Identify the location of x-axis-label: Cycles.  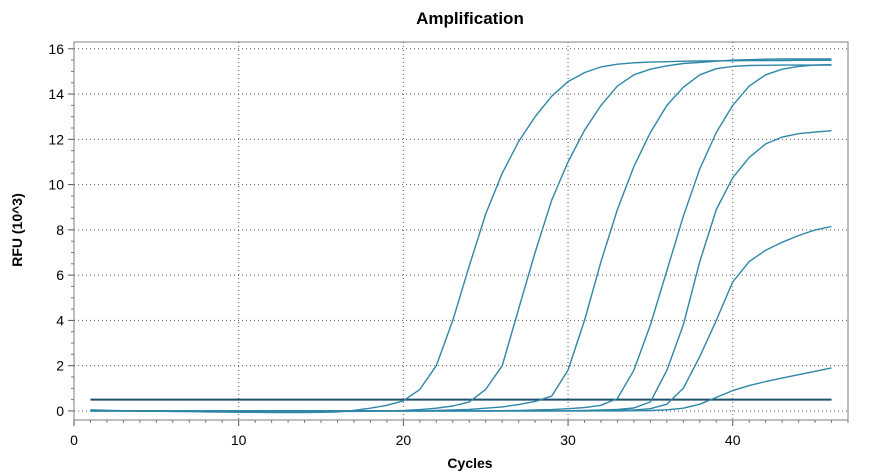
(469, 463).